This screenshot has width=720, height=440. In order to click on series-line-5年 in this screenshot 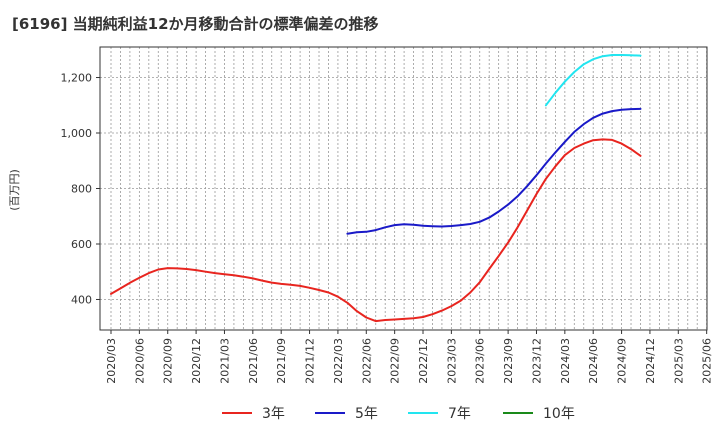, I will do `click(494, 171)`.